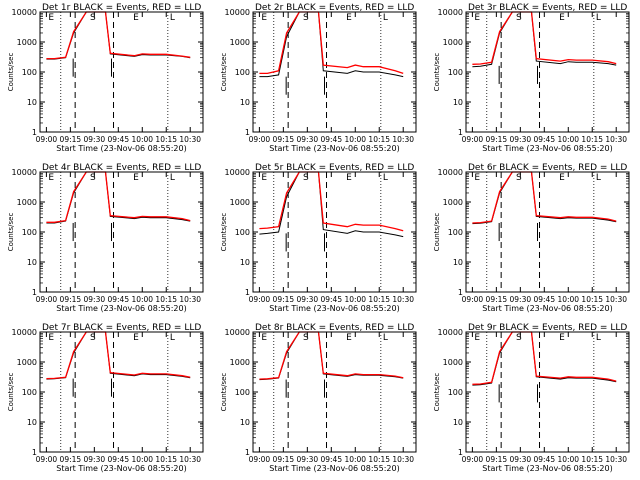 The height and width of the screenshot is (480, 640). Describe the element at coordinates (308, 139) in the screenshot. I see `xtick-label: 09:30` at that location.